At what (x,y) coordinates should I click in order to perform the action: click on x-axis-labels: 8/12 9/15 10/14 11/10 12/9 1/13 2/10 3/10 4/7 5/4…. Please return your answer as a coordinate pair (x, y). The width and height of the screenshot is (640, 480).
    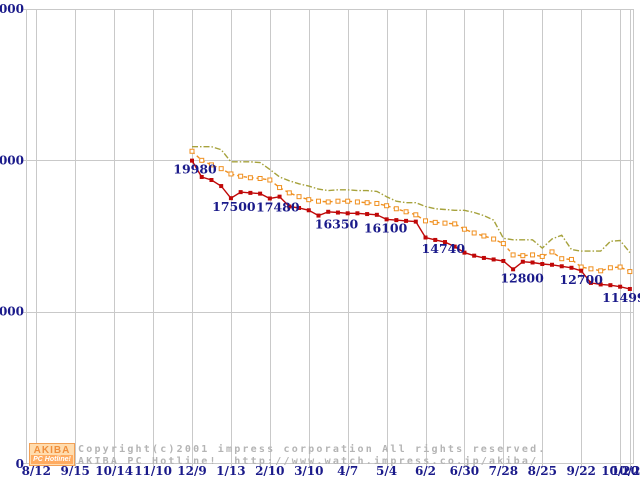
    Looking at the image, I should click on (331, 471).